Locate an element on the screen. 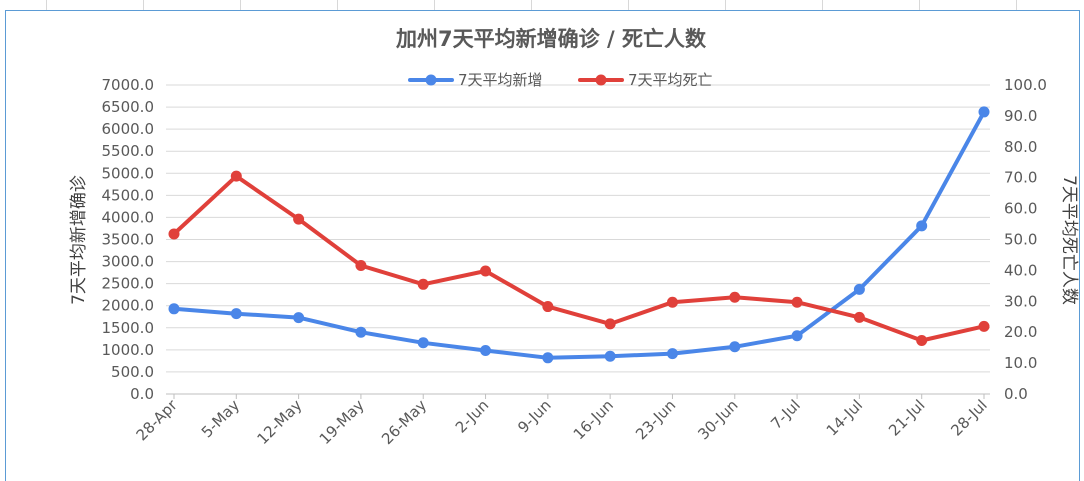 This screenshot has height=481, width=1084. left-tick-label: 7000.0 is located at coordinates (128, 85).